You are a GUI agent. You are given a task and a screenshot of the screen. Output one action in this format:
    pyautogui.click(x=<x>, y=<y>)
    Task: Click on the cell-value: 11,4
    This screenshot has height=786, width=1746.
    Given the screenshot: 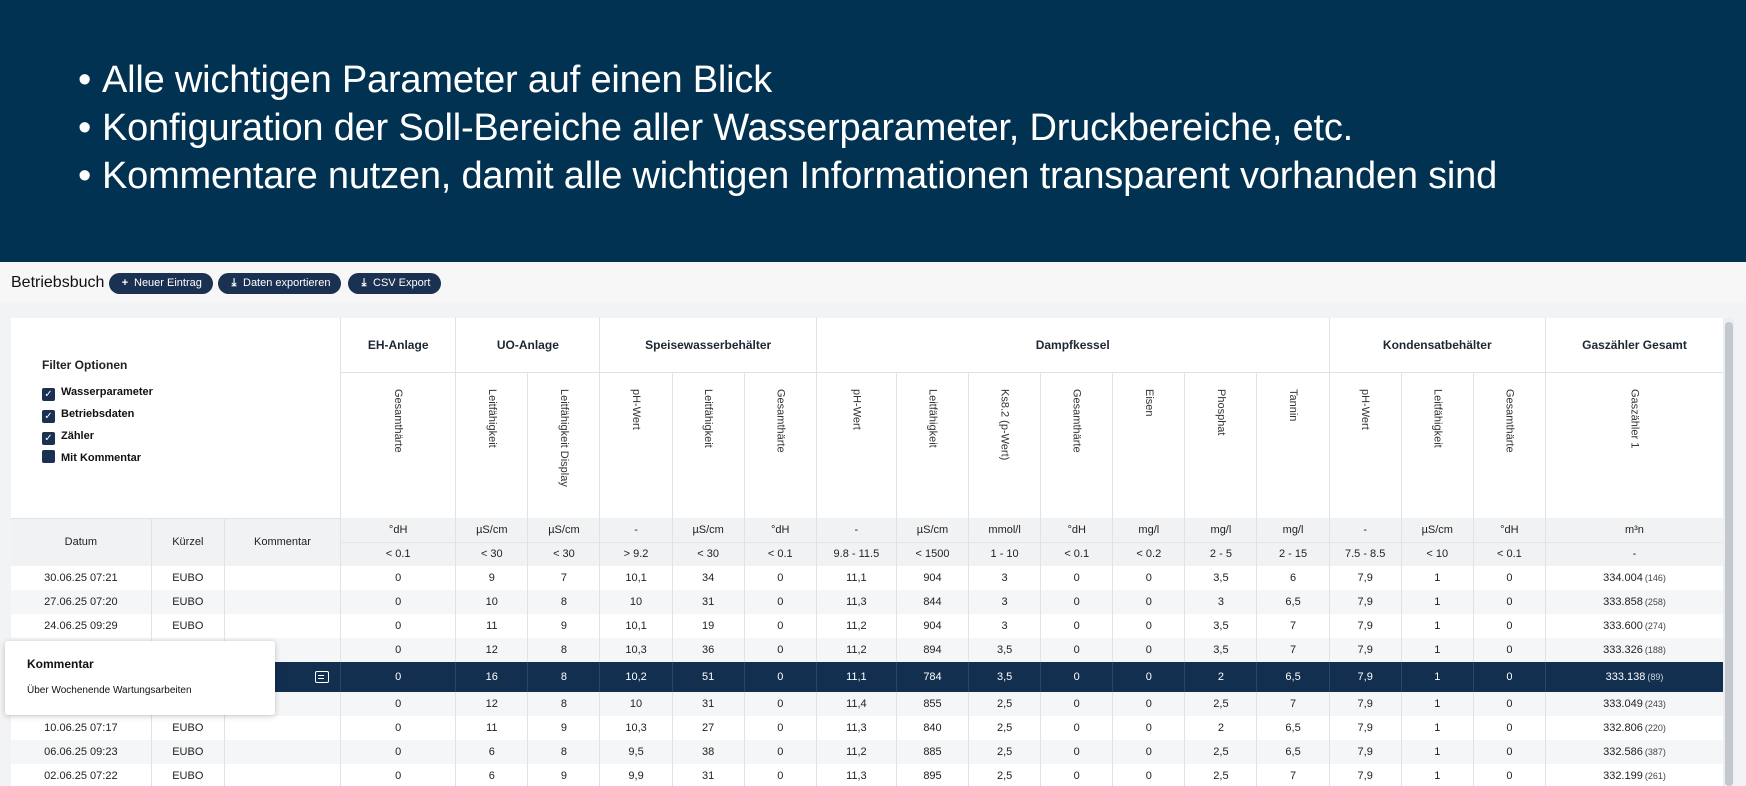 What is the action you would take?
    pyautogui.click(x=856, y=704)
    